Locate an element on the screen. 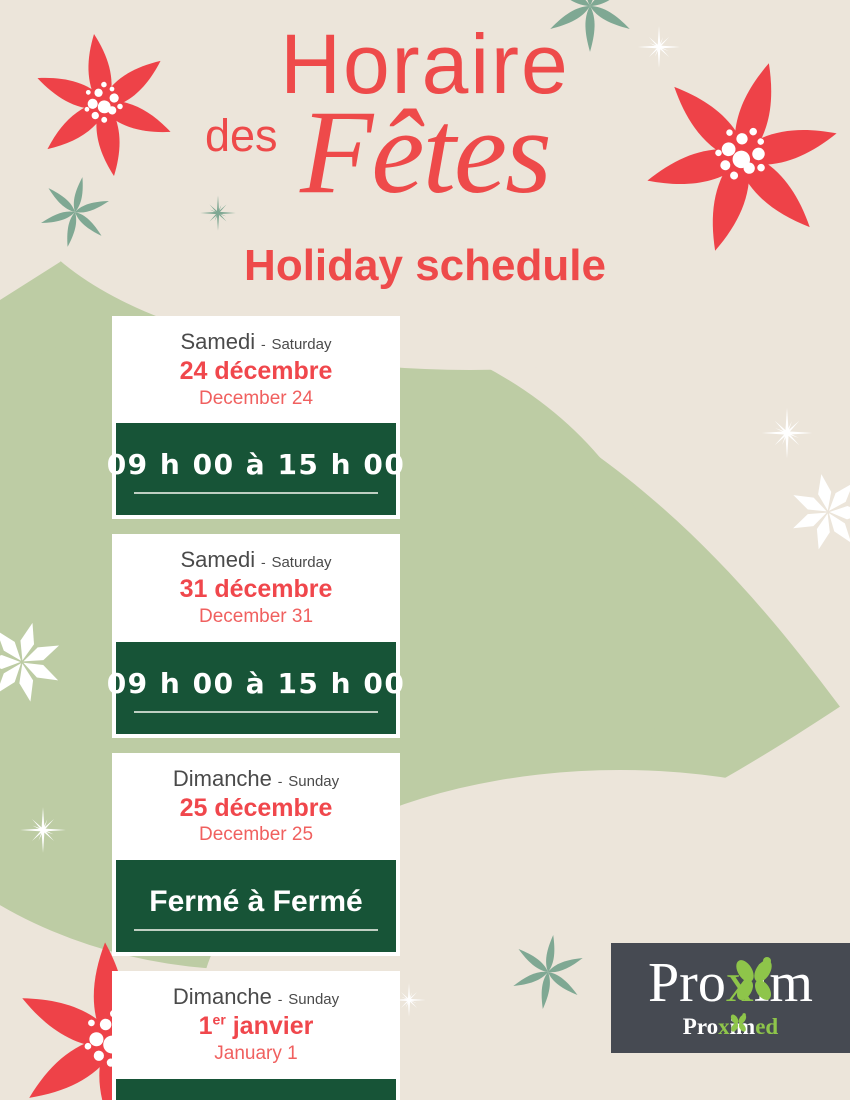 This screenshot has width=850, height=1100. date-en: December 25 is located at coordinates (256, 835).